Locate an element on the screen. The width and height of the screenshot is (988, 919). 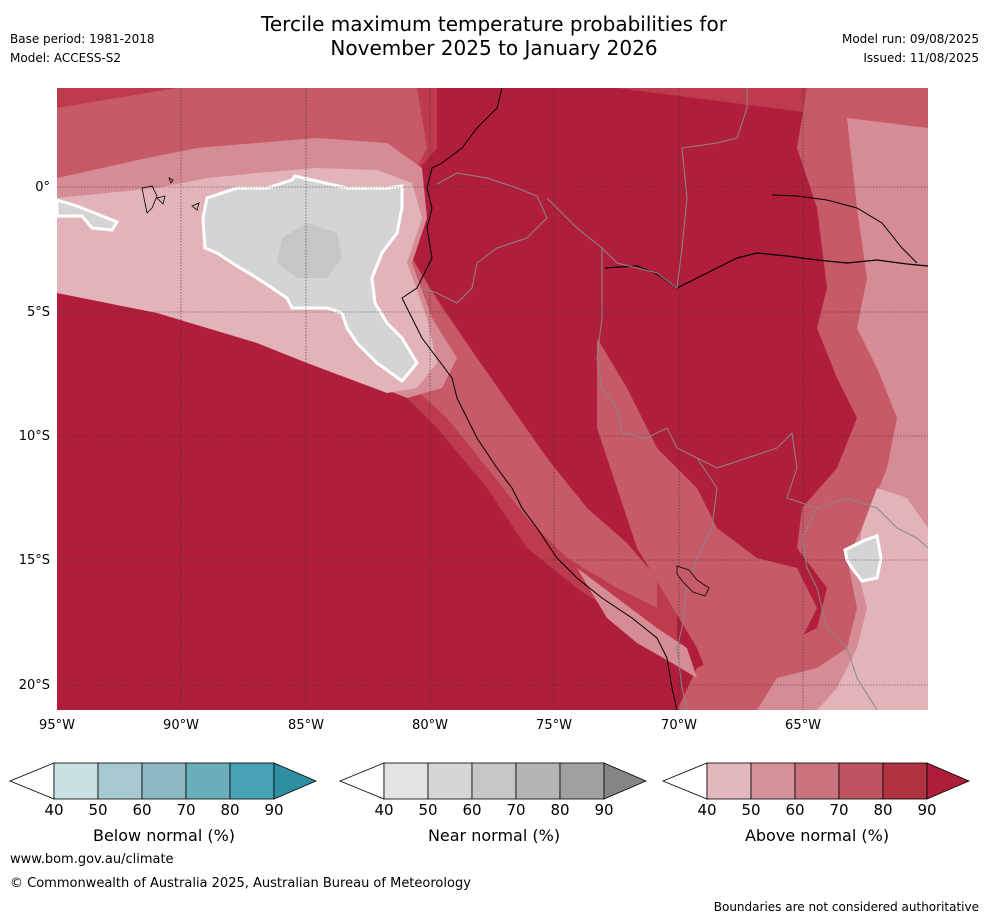
lat-tick-5s: 5°S is located at coordinates (38, 312).